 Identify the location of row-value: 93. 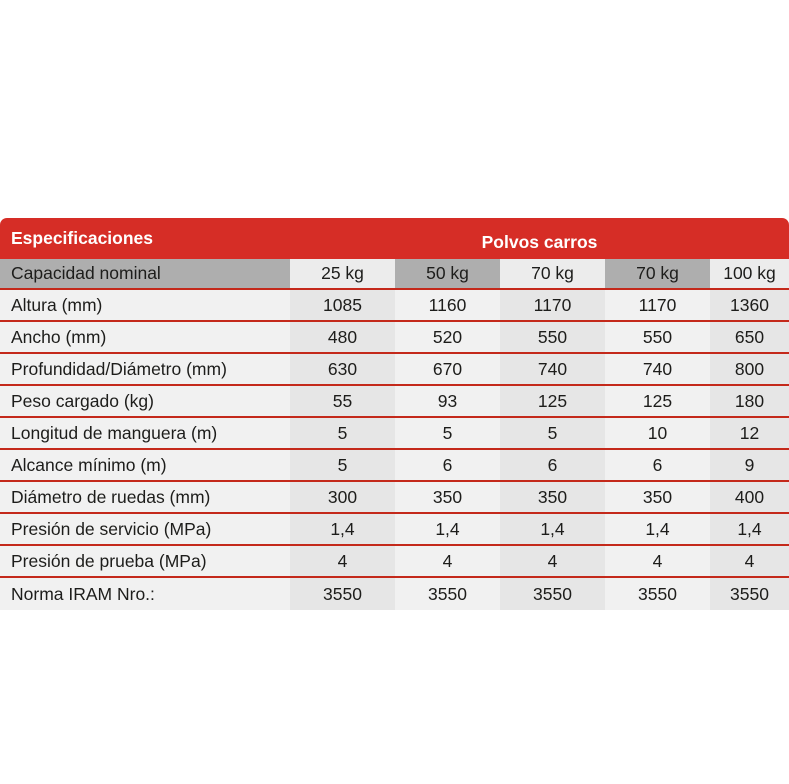
(447, 401).